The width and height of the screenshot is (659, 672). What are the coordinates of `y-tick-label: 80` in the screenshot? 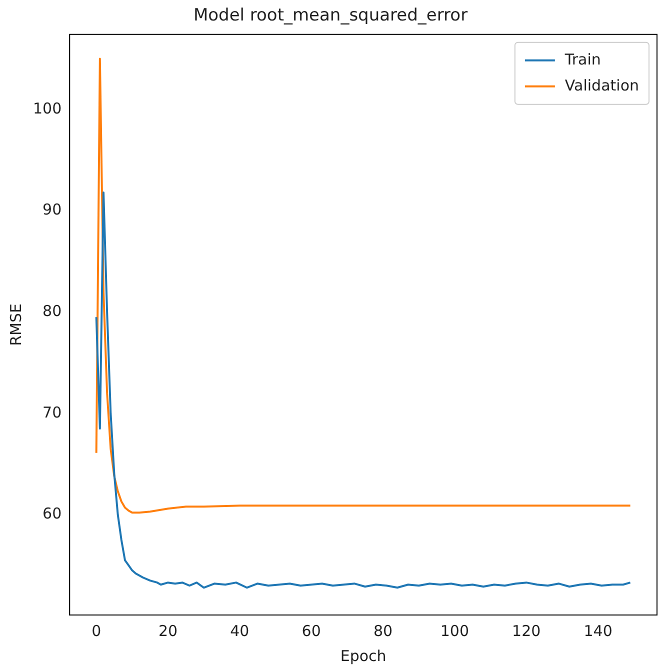 It's located at (52, 311).